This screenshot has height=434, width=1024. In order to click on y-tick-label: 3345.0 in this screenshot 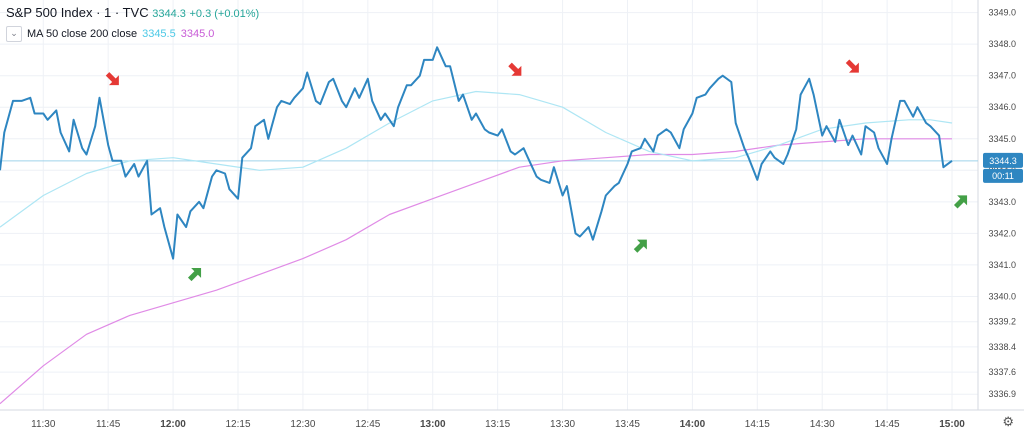, I will do `click(1002, 139)`.